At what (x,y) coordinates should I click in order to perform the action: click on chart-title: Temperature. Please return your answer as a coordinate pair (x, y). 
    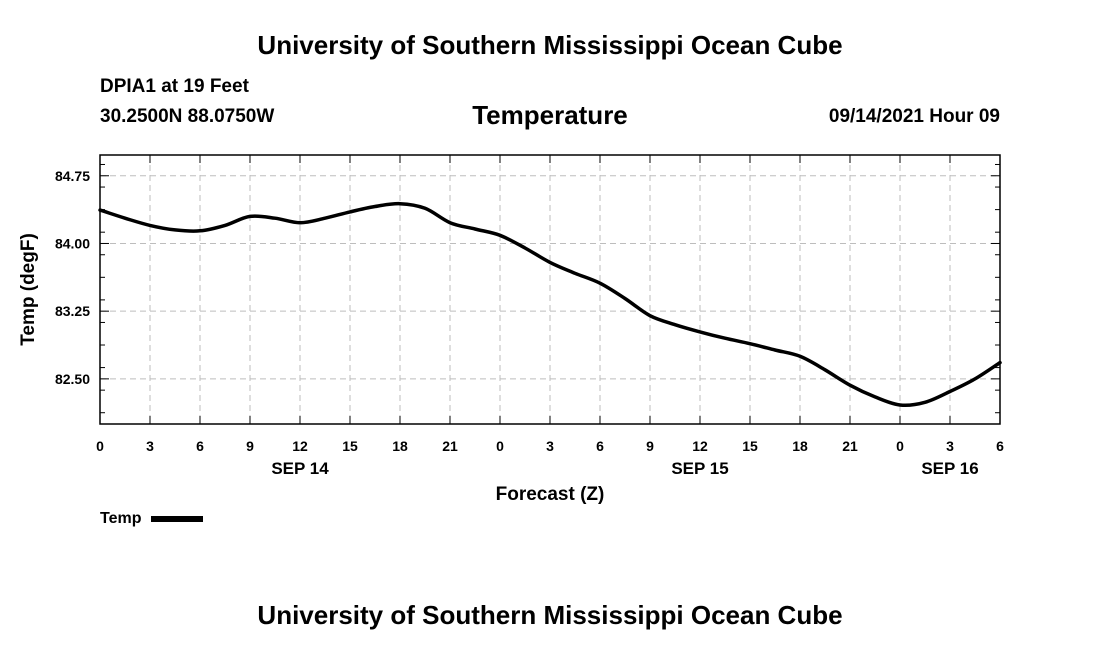
    Looking at the image, I should click on (550, 115).